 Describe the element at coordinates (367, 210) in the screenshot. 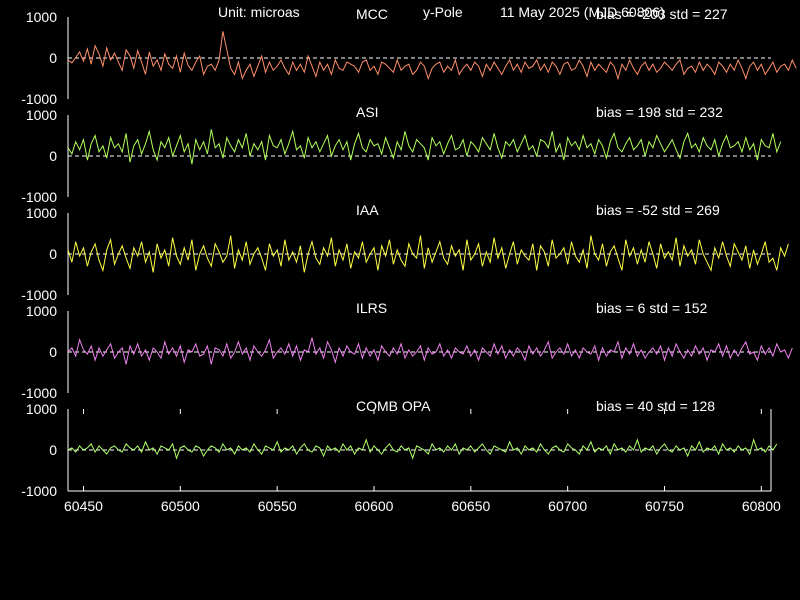

I see `series-label: IAA` at that location.